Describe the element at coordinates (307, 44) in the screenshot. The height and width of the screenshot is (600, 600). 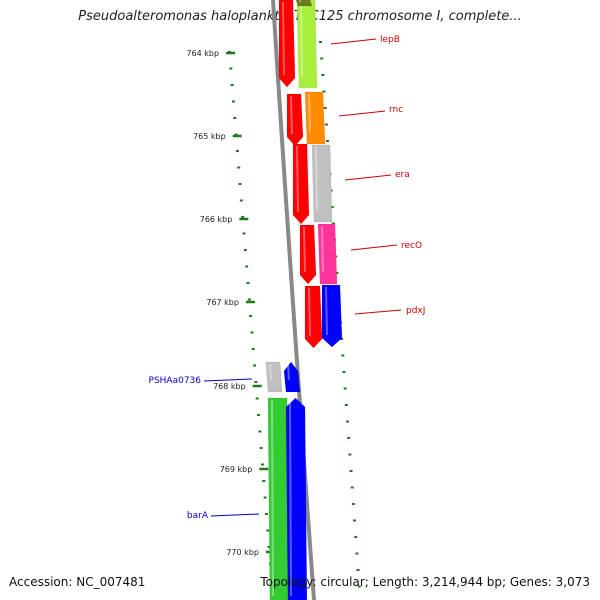
I see `gene-lepB` at that location.